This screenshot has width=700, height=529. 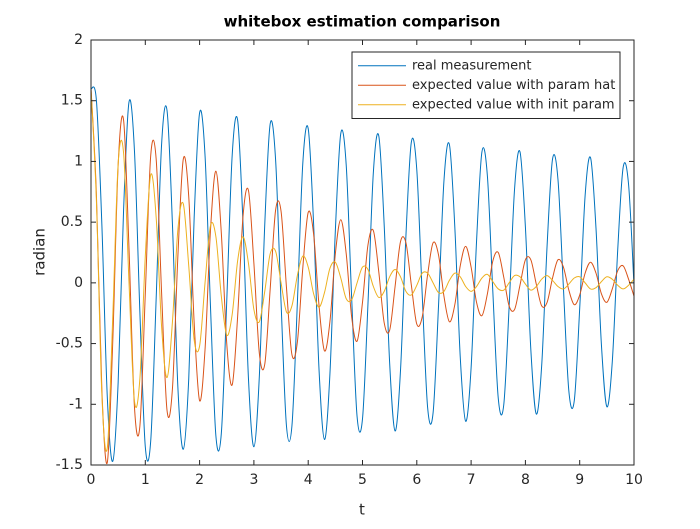 I want to click on x-tick-label: 9, so click(x=579, y=480).